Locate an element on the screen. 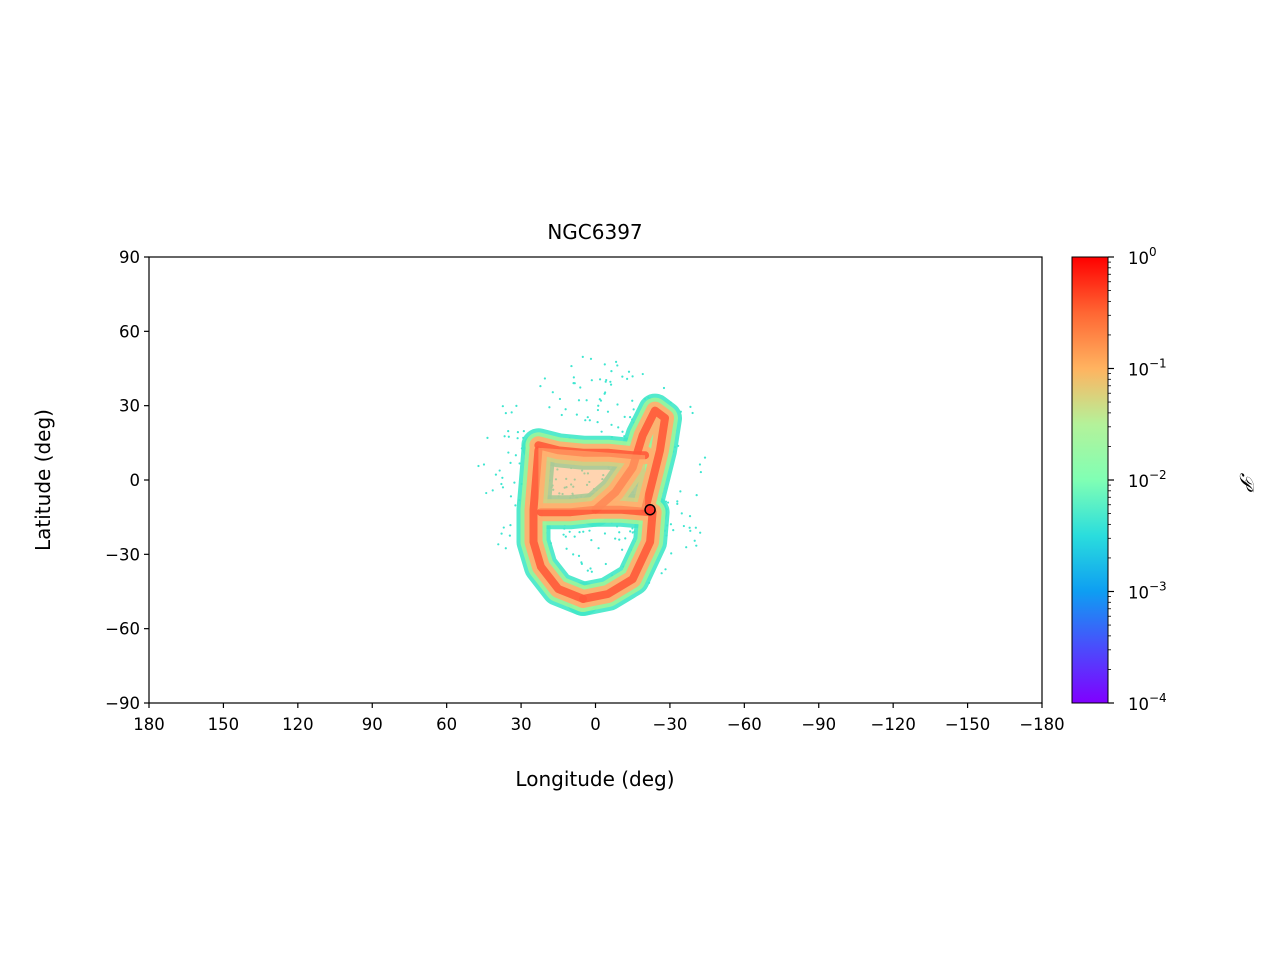  colorbar-tick-label: 10⁰ is located at coordinates (1142, 256).